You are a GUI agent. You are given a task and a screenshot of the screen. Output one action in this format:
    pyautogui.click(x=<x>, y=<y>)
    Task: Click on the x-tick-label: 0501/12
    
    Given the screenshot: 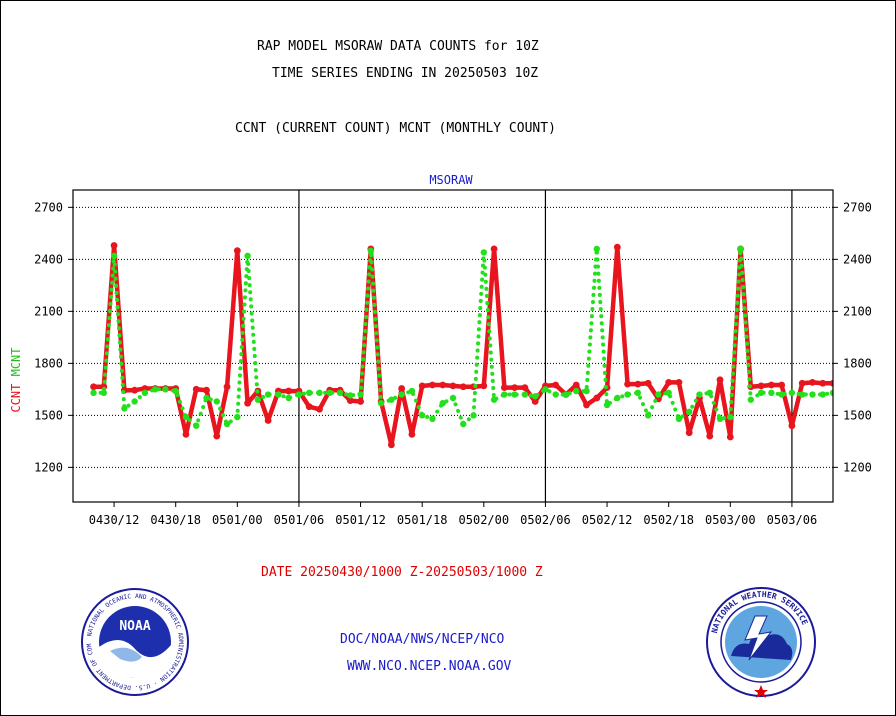 What is the action you would take?
    pyautogui.click(x=360, y=520)
    